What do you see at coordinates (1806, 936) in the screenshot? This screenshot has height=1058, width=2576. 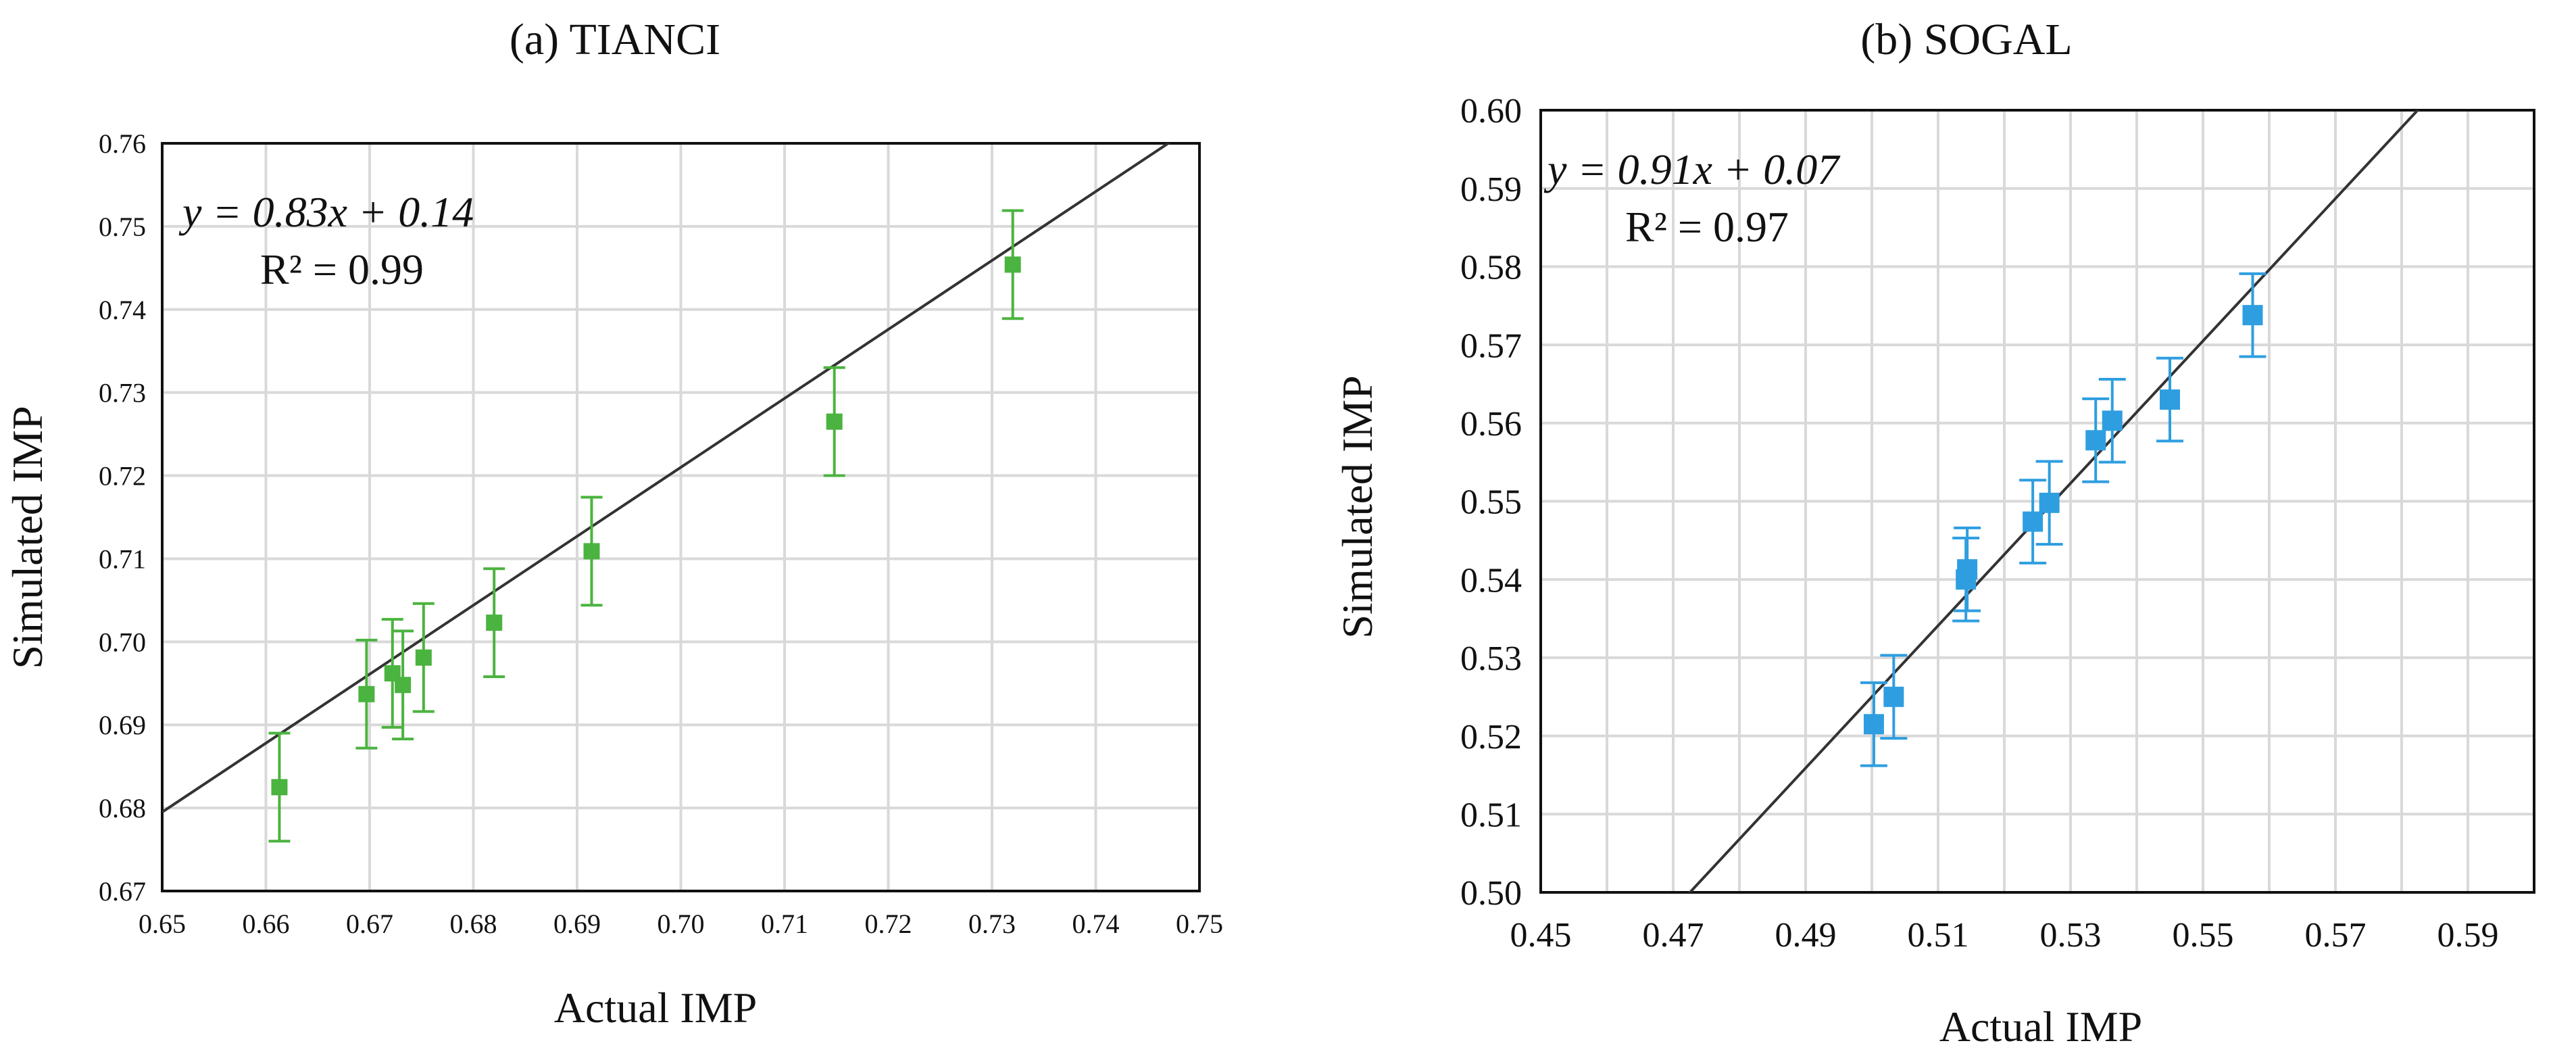 I see `chart-b-x-tick-label: 0.49` at bounding box center [1806, 936].